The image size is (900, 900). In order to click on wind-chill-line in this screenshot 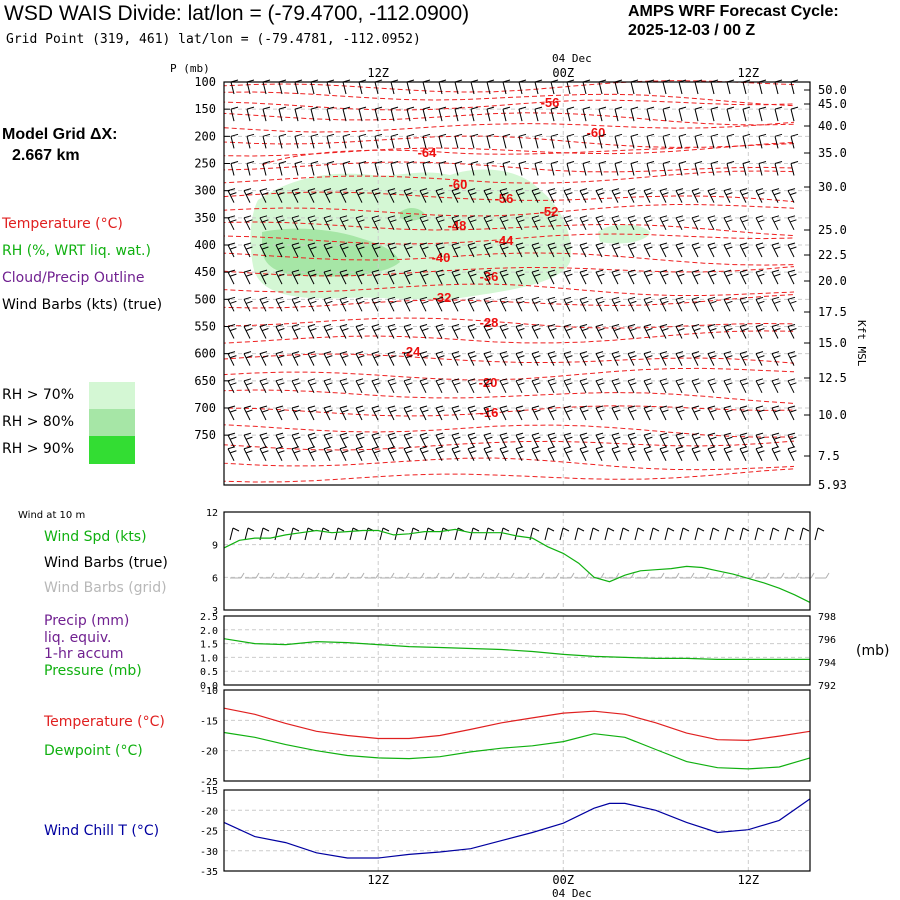, I will do `click(517, 828)`.